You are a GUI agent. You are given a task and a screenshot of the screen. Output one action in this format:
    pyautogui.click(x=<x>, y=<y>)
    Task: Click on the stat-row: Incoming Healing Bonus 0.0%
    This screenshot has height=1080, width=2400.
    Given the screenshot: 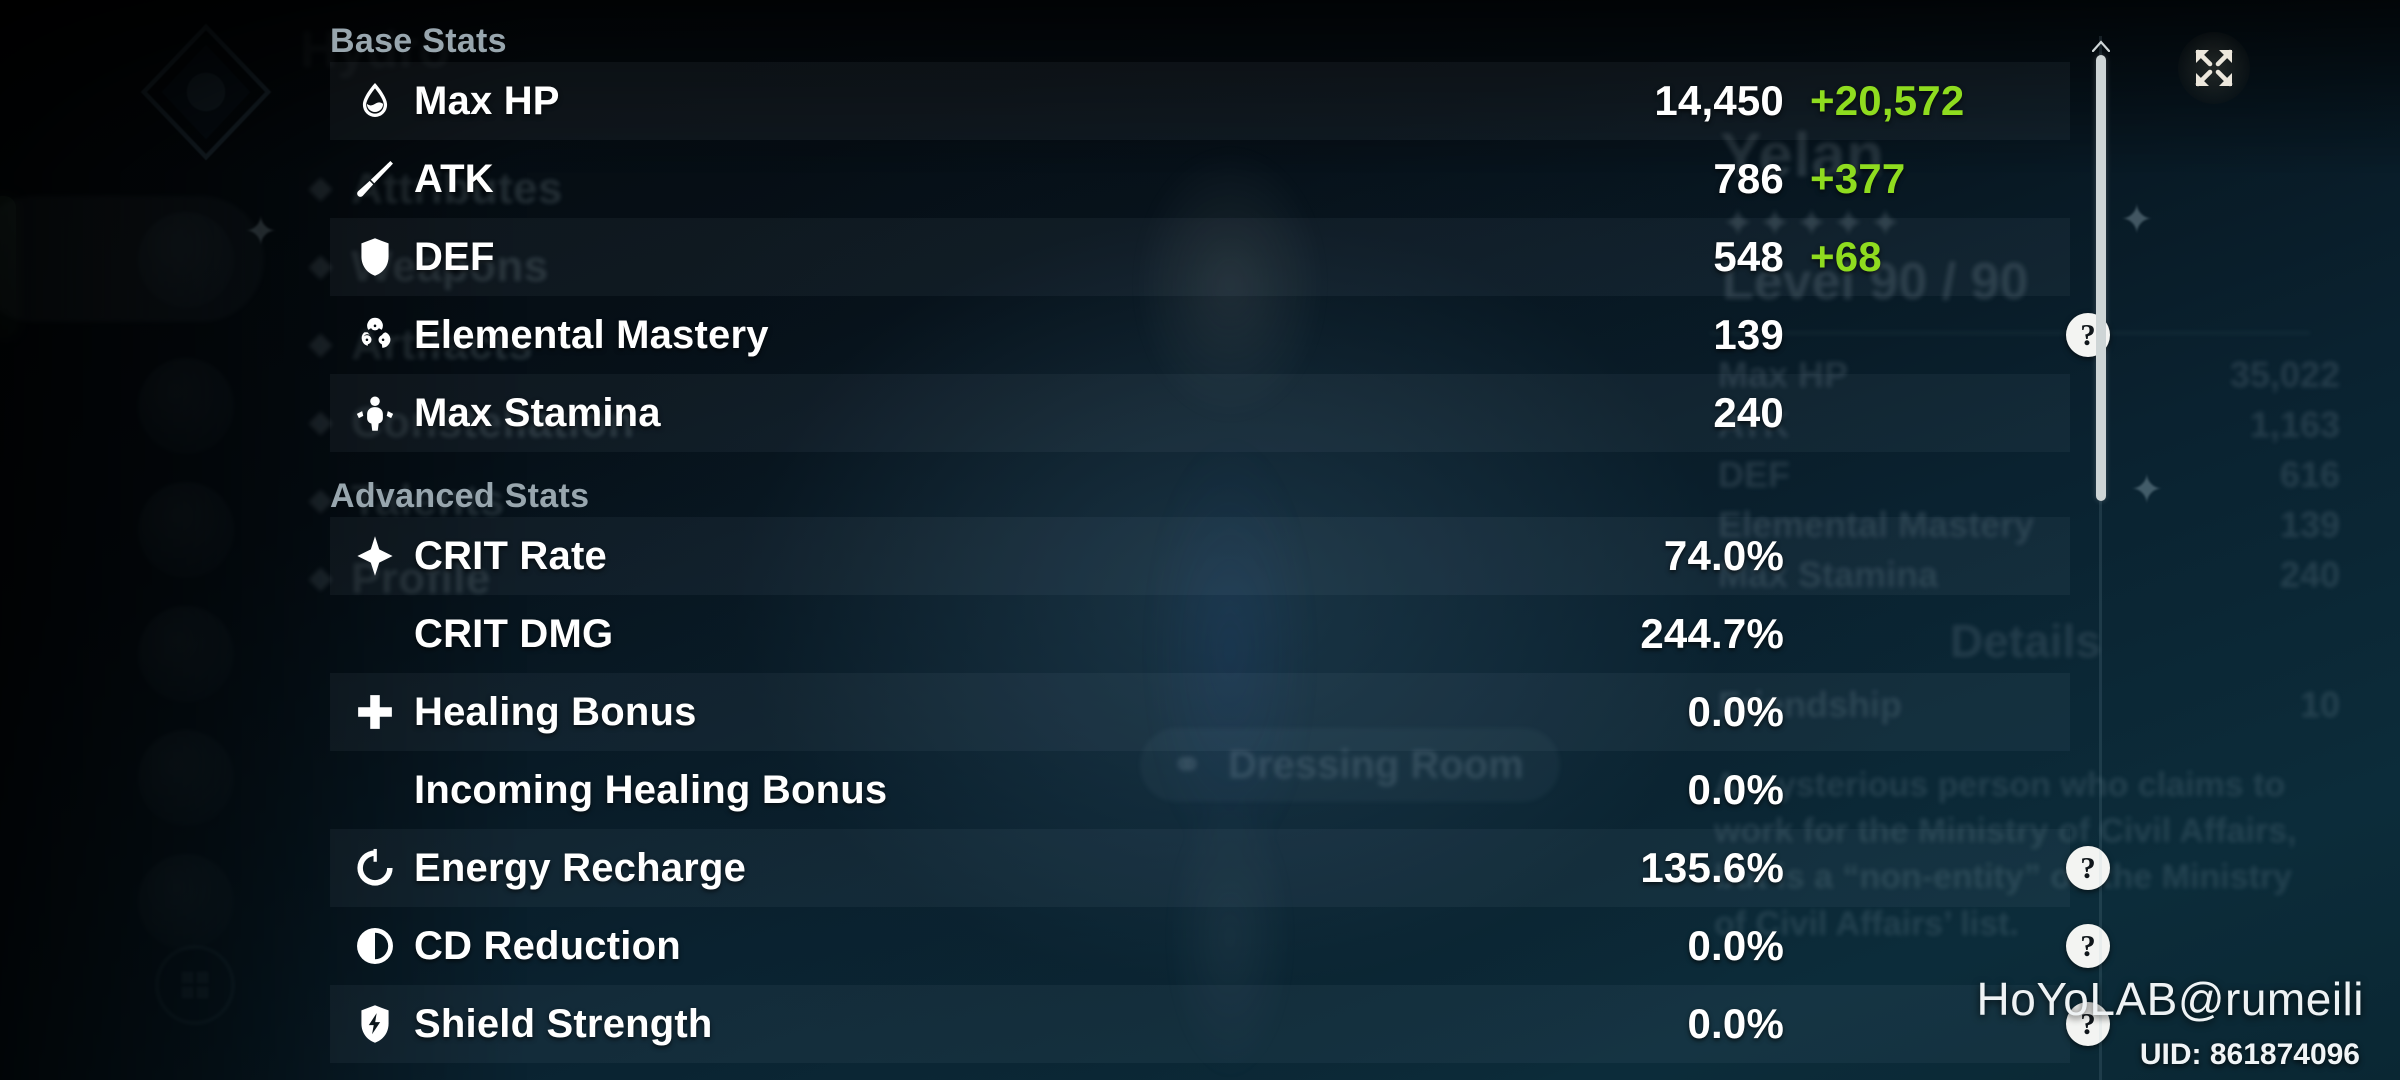 What is the action you would take?
    pyautogui.click(x=1200, y=790)
    